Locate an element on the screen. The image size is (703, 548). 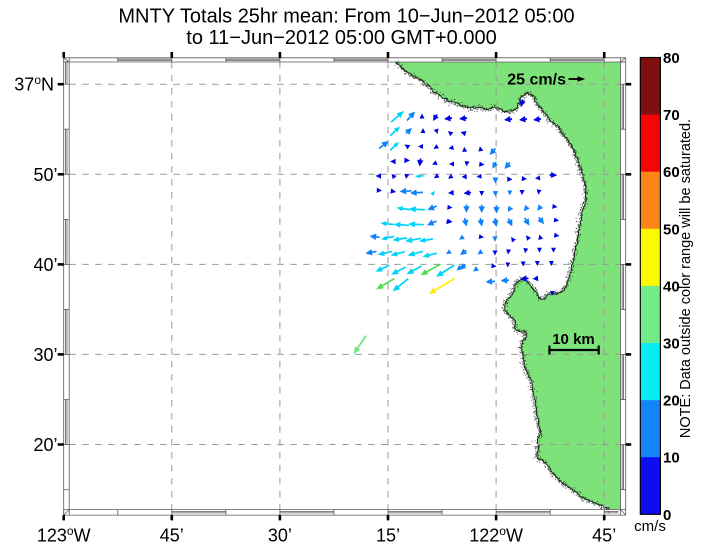
svg-text: to 11−Jun−2012 05:00 GMT+0.000 is located at coordinates (341, 38).